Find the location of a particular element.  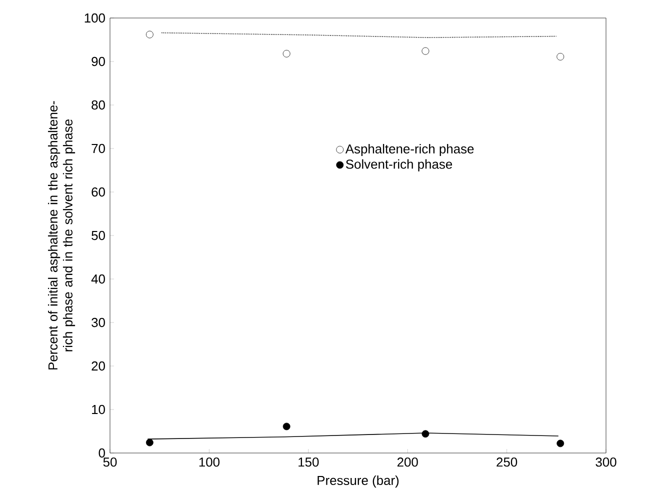

y-tick-label: 30 is located at coordinates (98, 323).